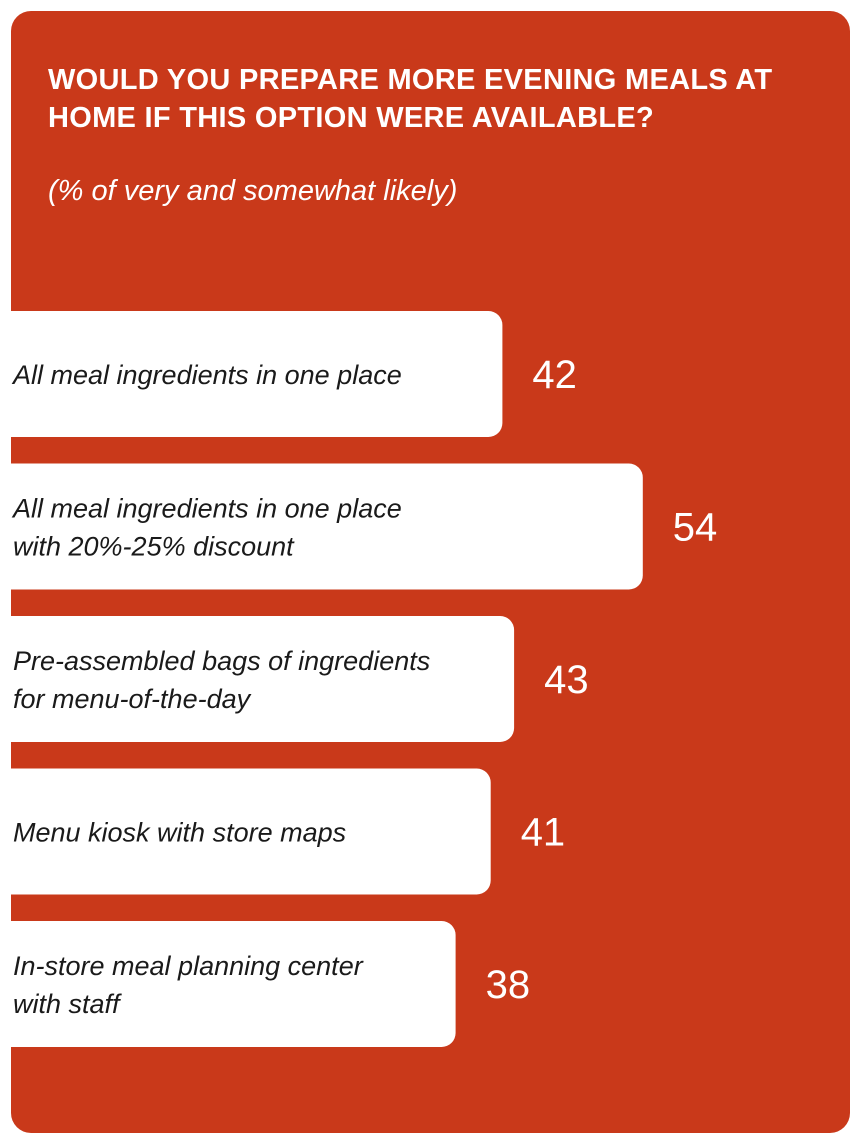 This screenshot has height=1143, width=864. Describe the element at coordinates (508, 985) in the screenshot. I see `value-label-5: 38` at that location.